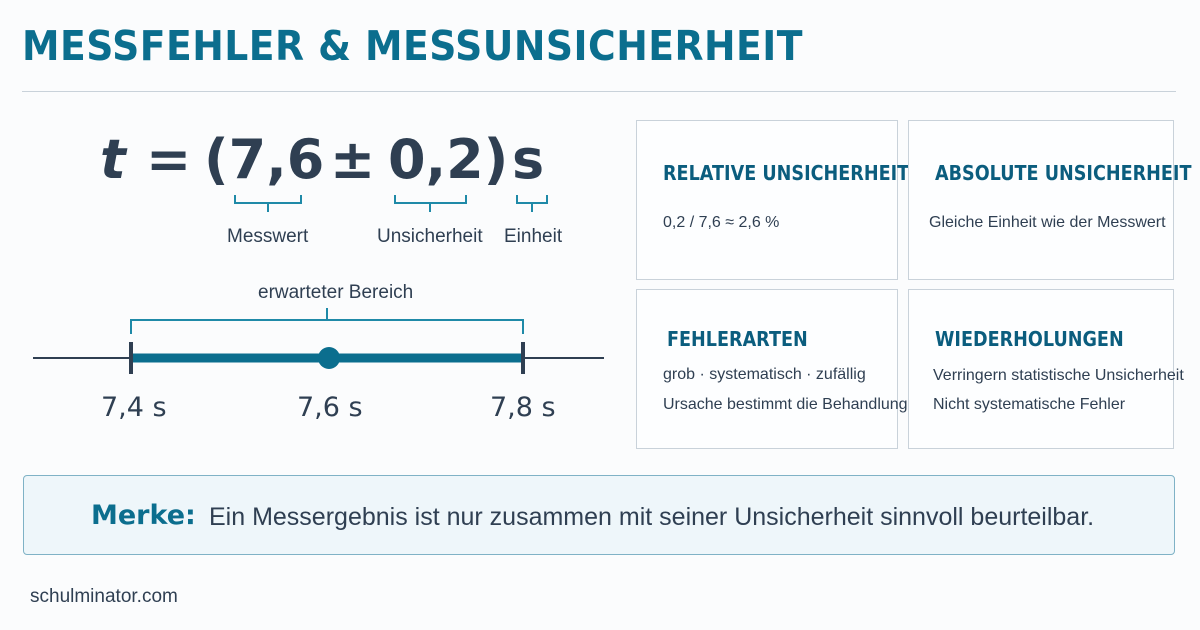 The height and width of the screenshot is (630, 1200). What do you see at coordinates (143, 515) in the screenshot?
I see `remember-label: Merke:` at bounding box center [143, 515].